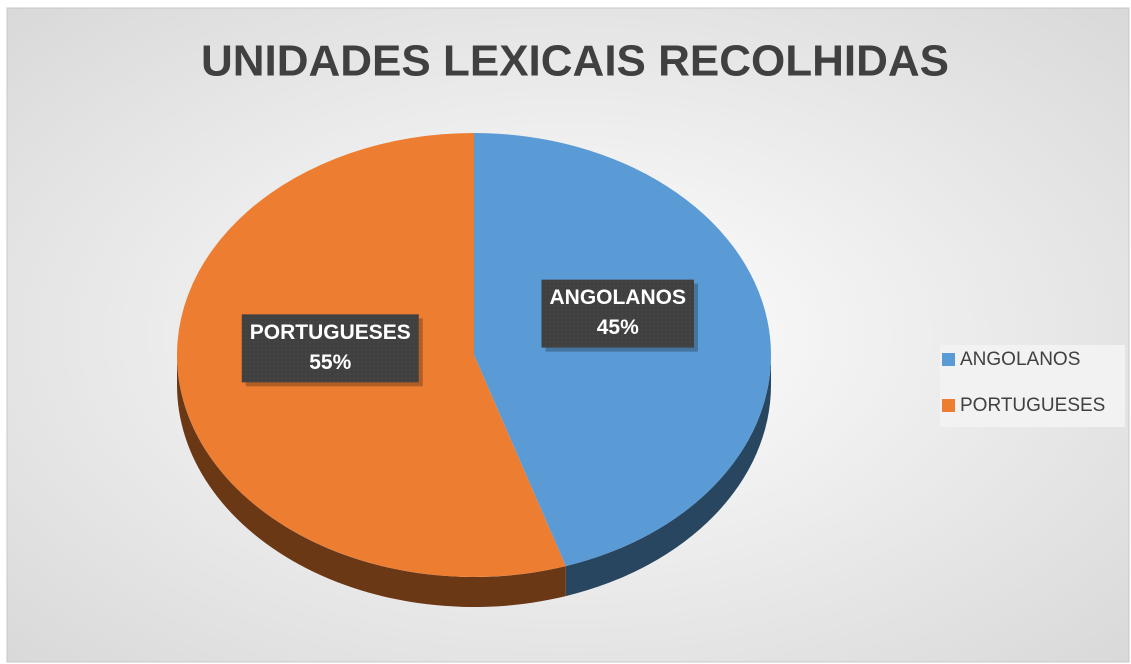 The image size is (1131, 664). I want to click on data-label-value: 55%, so click(330, 362).